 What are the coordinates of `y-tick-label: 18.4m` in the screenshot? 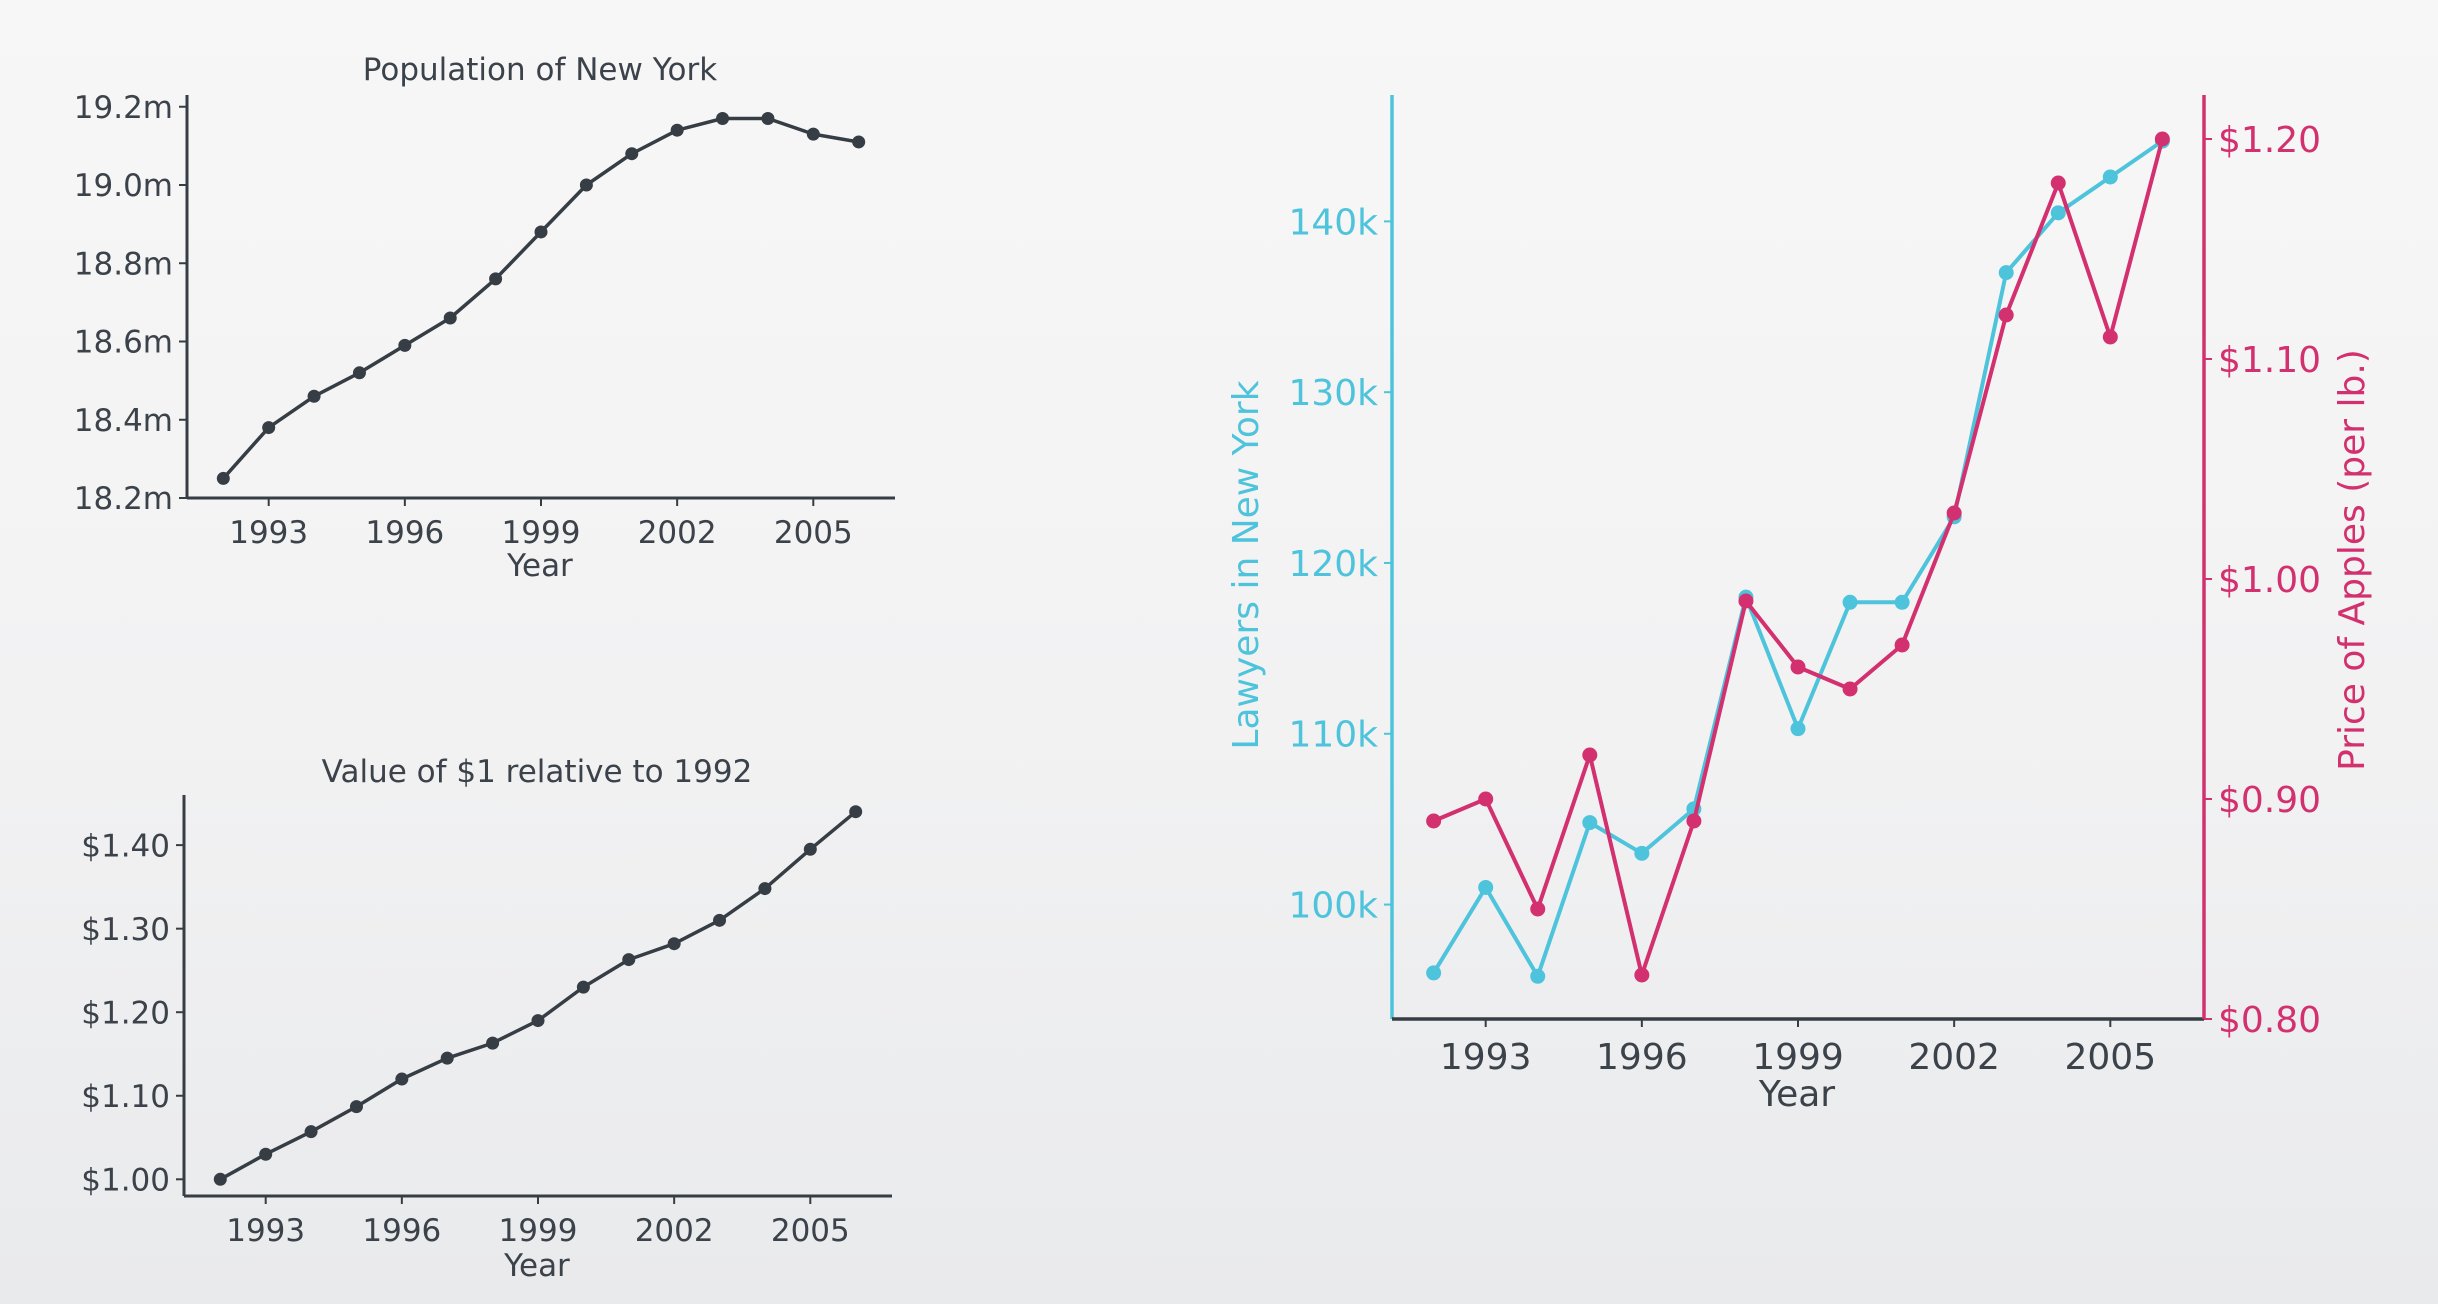 It's located at (123, 421).